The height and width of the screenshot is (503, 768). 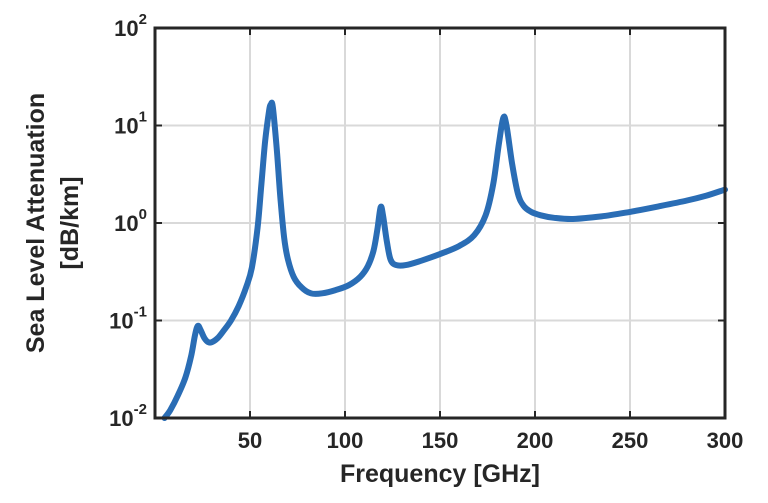 What do you see at coordinates (725, 440) in the screenshot?
I see `x-tick-label: 300` at bounding box center [725, 440].